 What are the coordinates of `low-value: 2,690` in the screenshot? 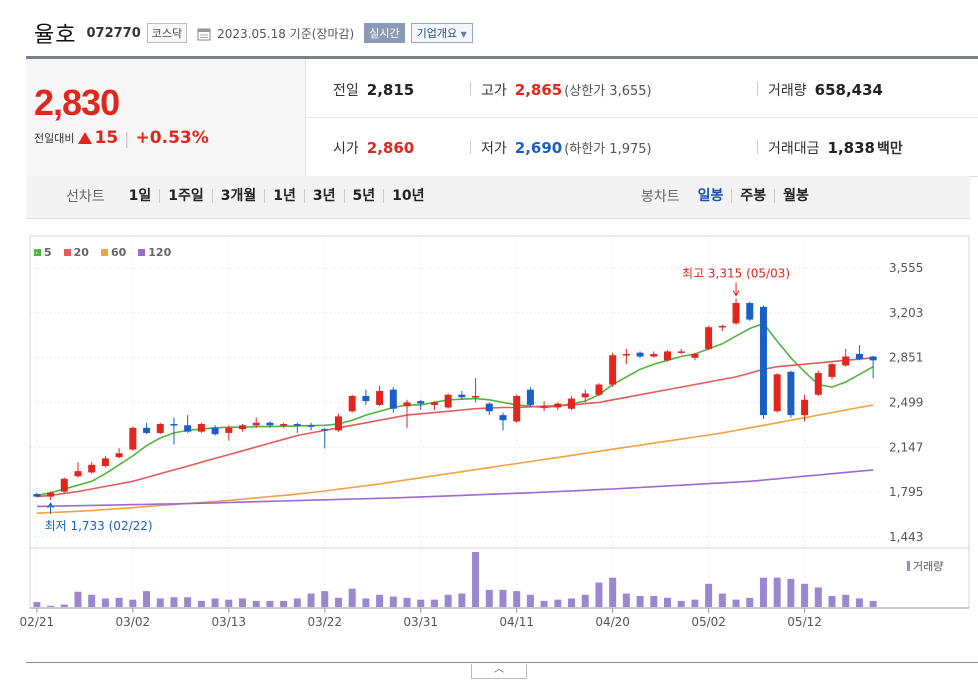 It's located at (538, 148).